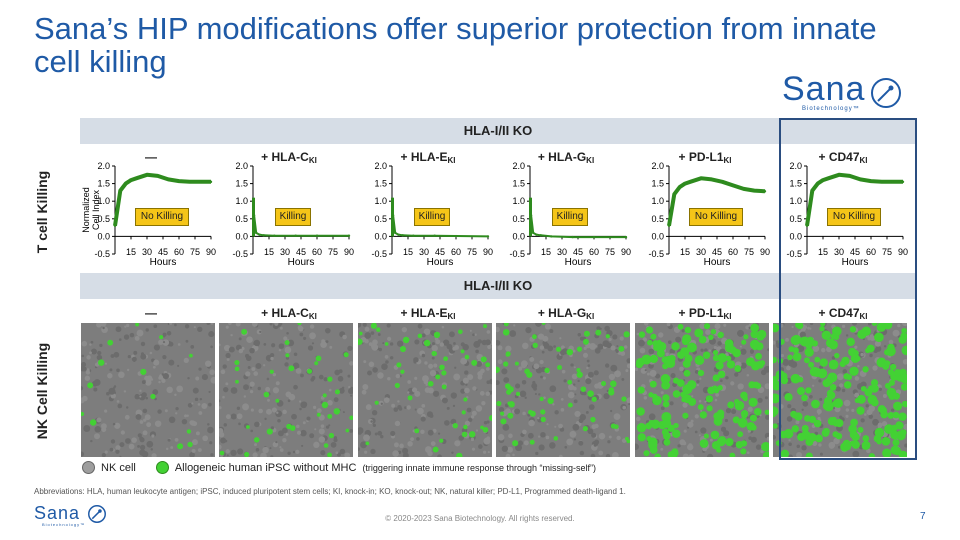 The image size is (960, 540). I want to click on x-tick-label: 60, so click(594, 252).